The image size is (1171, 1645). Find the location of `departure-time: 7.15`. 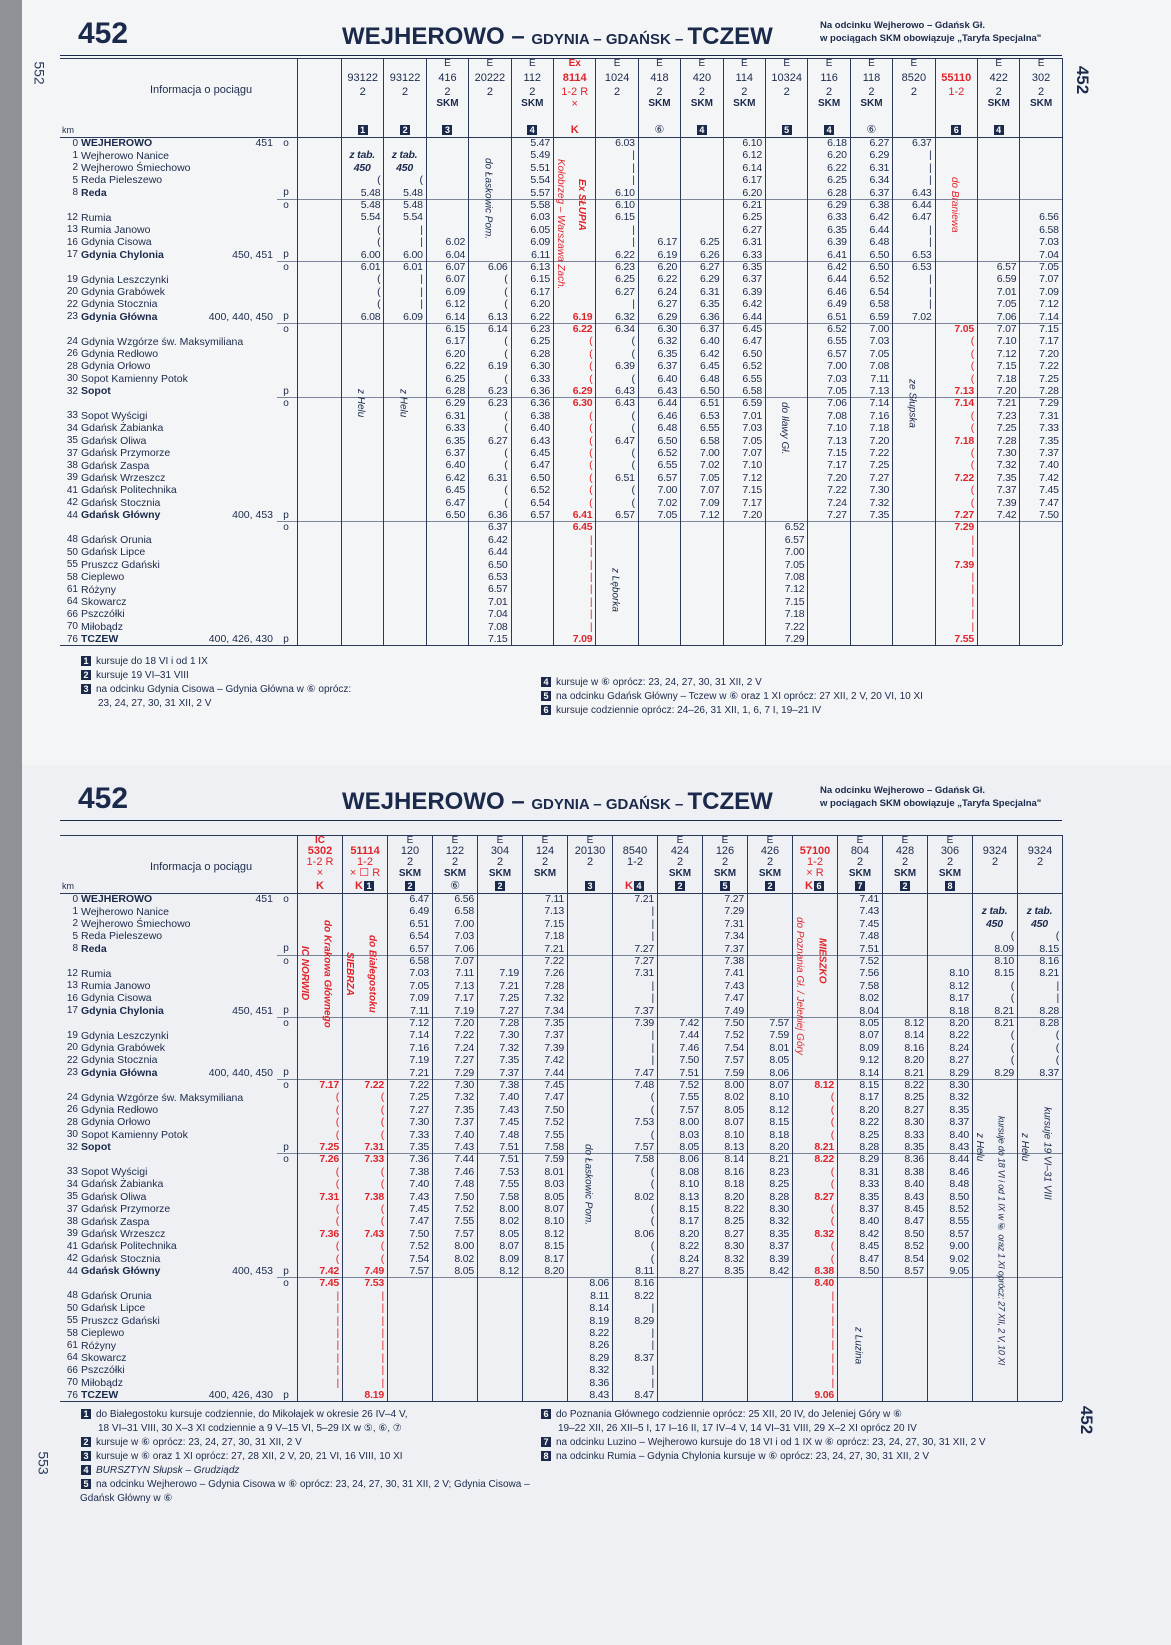

departure-time: 7.15 is located at coordinates (752, 490).